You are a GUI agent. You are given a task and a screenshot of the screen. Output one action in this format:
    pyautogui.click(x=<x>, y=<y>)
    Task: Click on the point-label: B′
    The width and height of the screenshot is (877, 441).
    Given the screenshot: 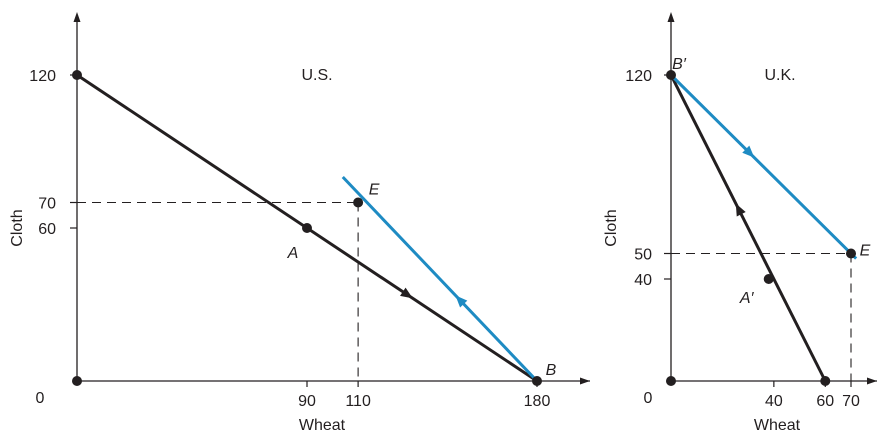 What is the action you would take?
    pyautogui.click(x=679, y=64)
    